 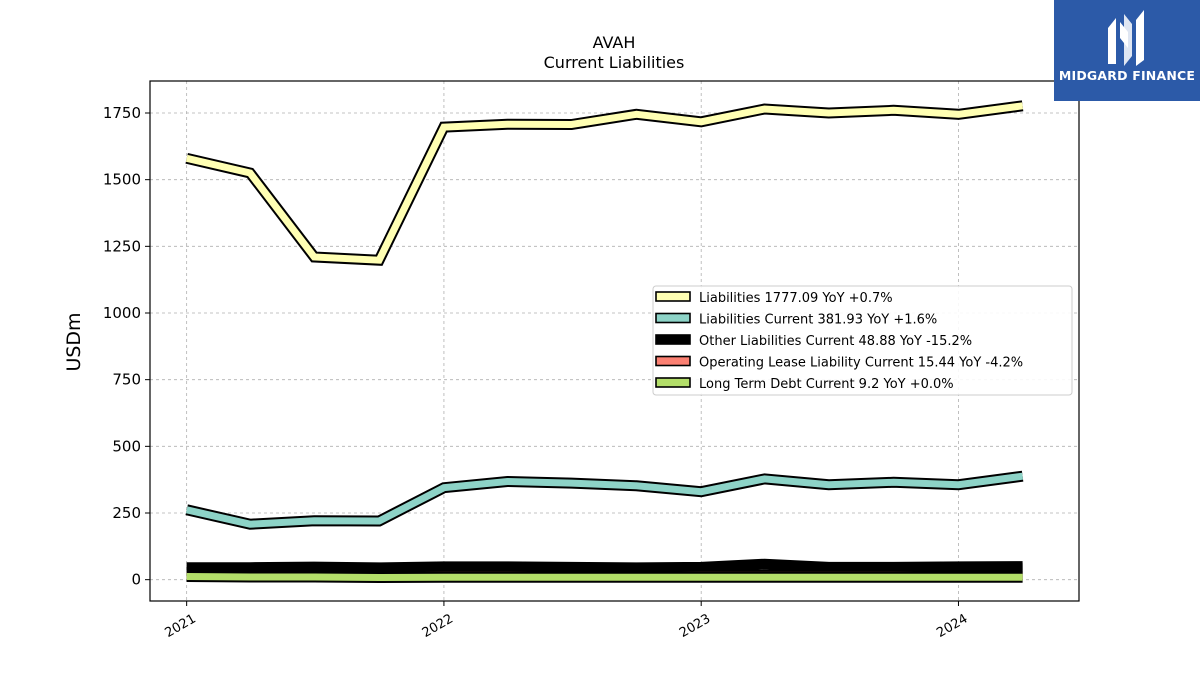 What do you see at coordinates (122, 246) in the screenshot?
I see `y-tick-label: 1250` at bounding box center [122, 246].